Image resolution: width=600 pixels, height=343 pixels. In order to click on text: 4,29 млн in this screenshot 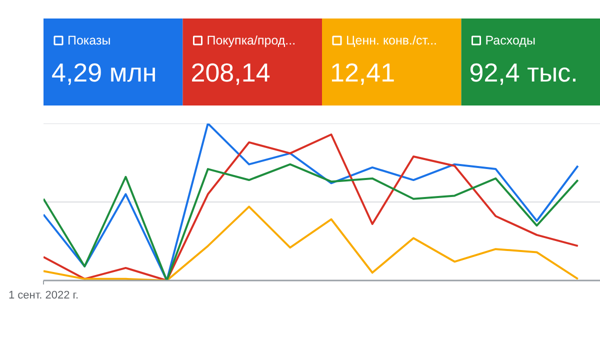, I will do `click(104, 73)`.